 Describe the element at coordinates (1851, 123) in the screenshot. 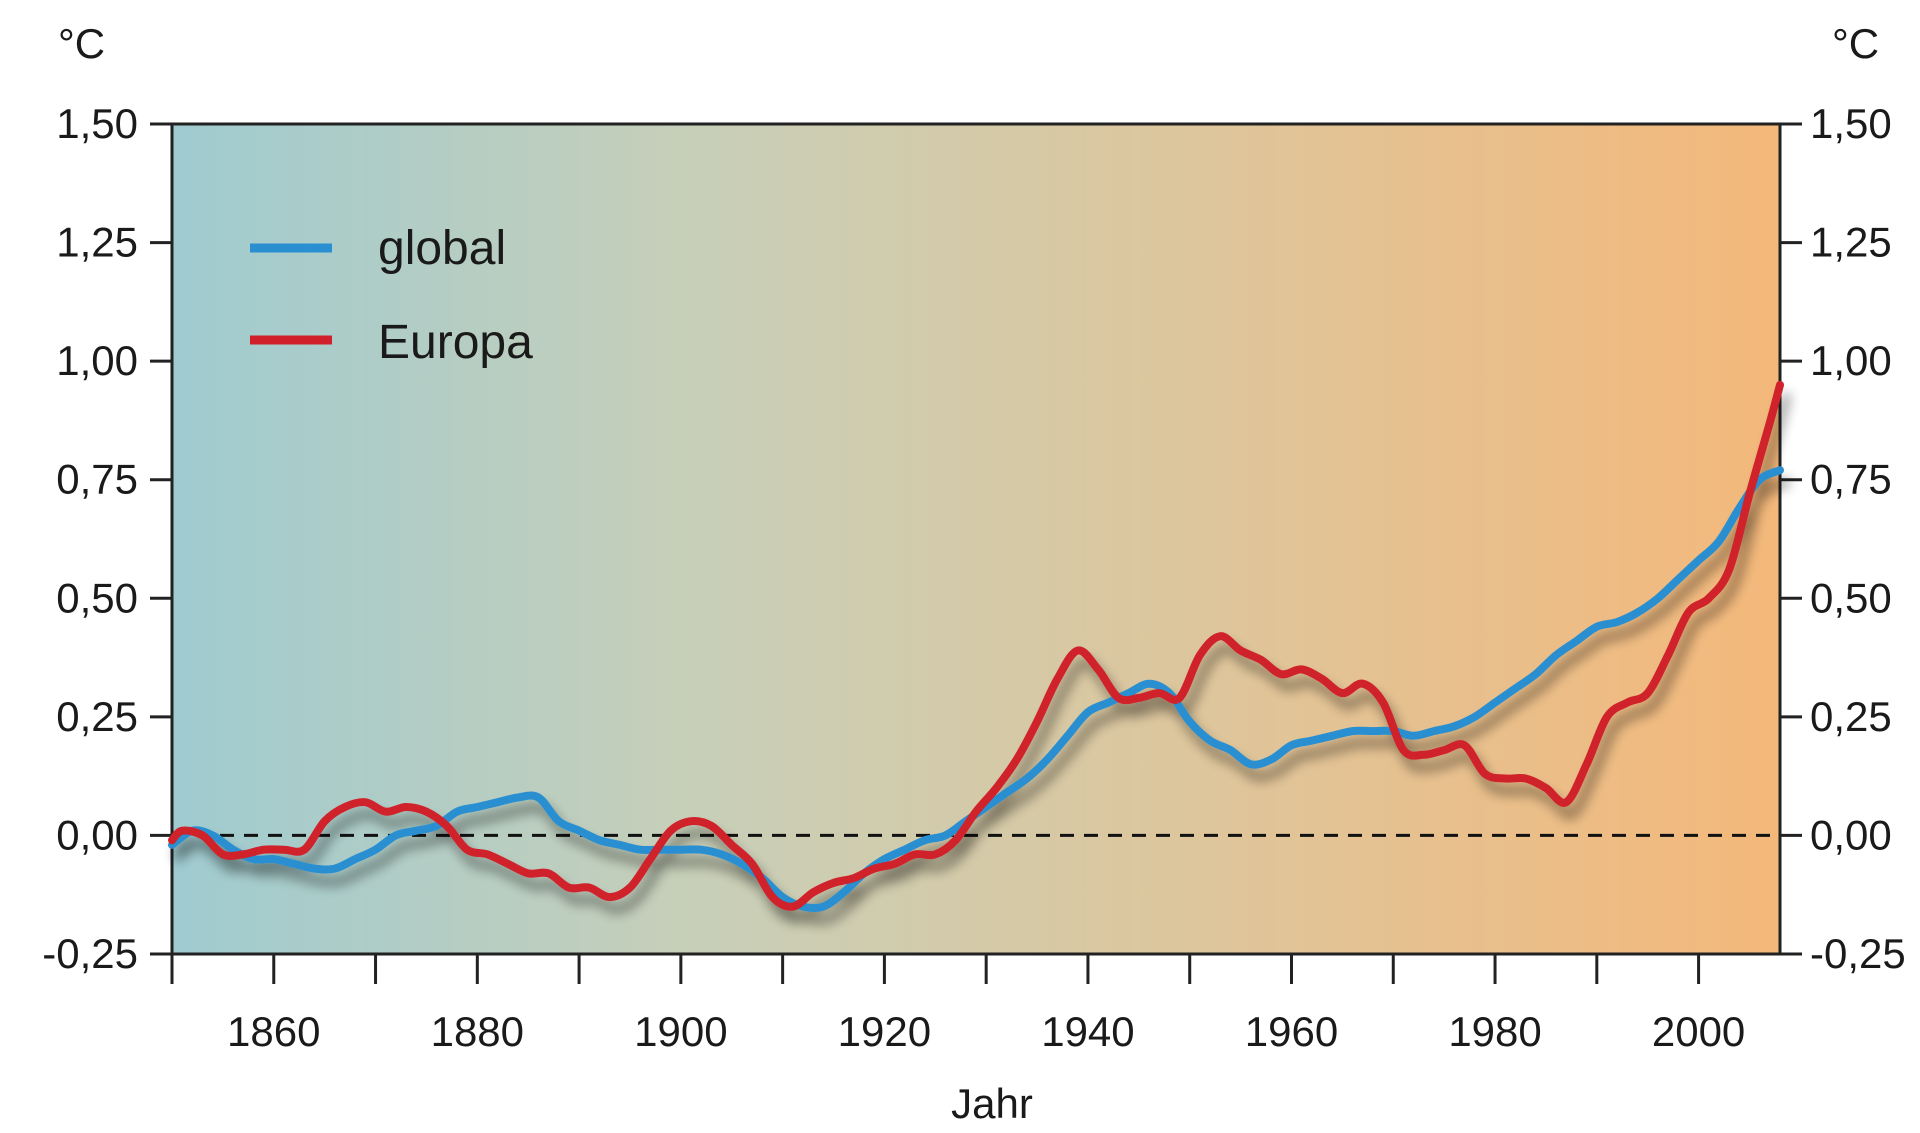

I see `y-right-tick-label: 1,50` at that location.